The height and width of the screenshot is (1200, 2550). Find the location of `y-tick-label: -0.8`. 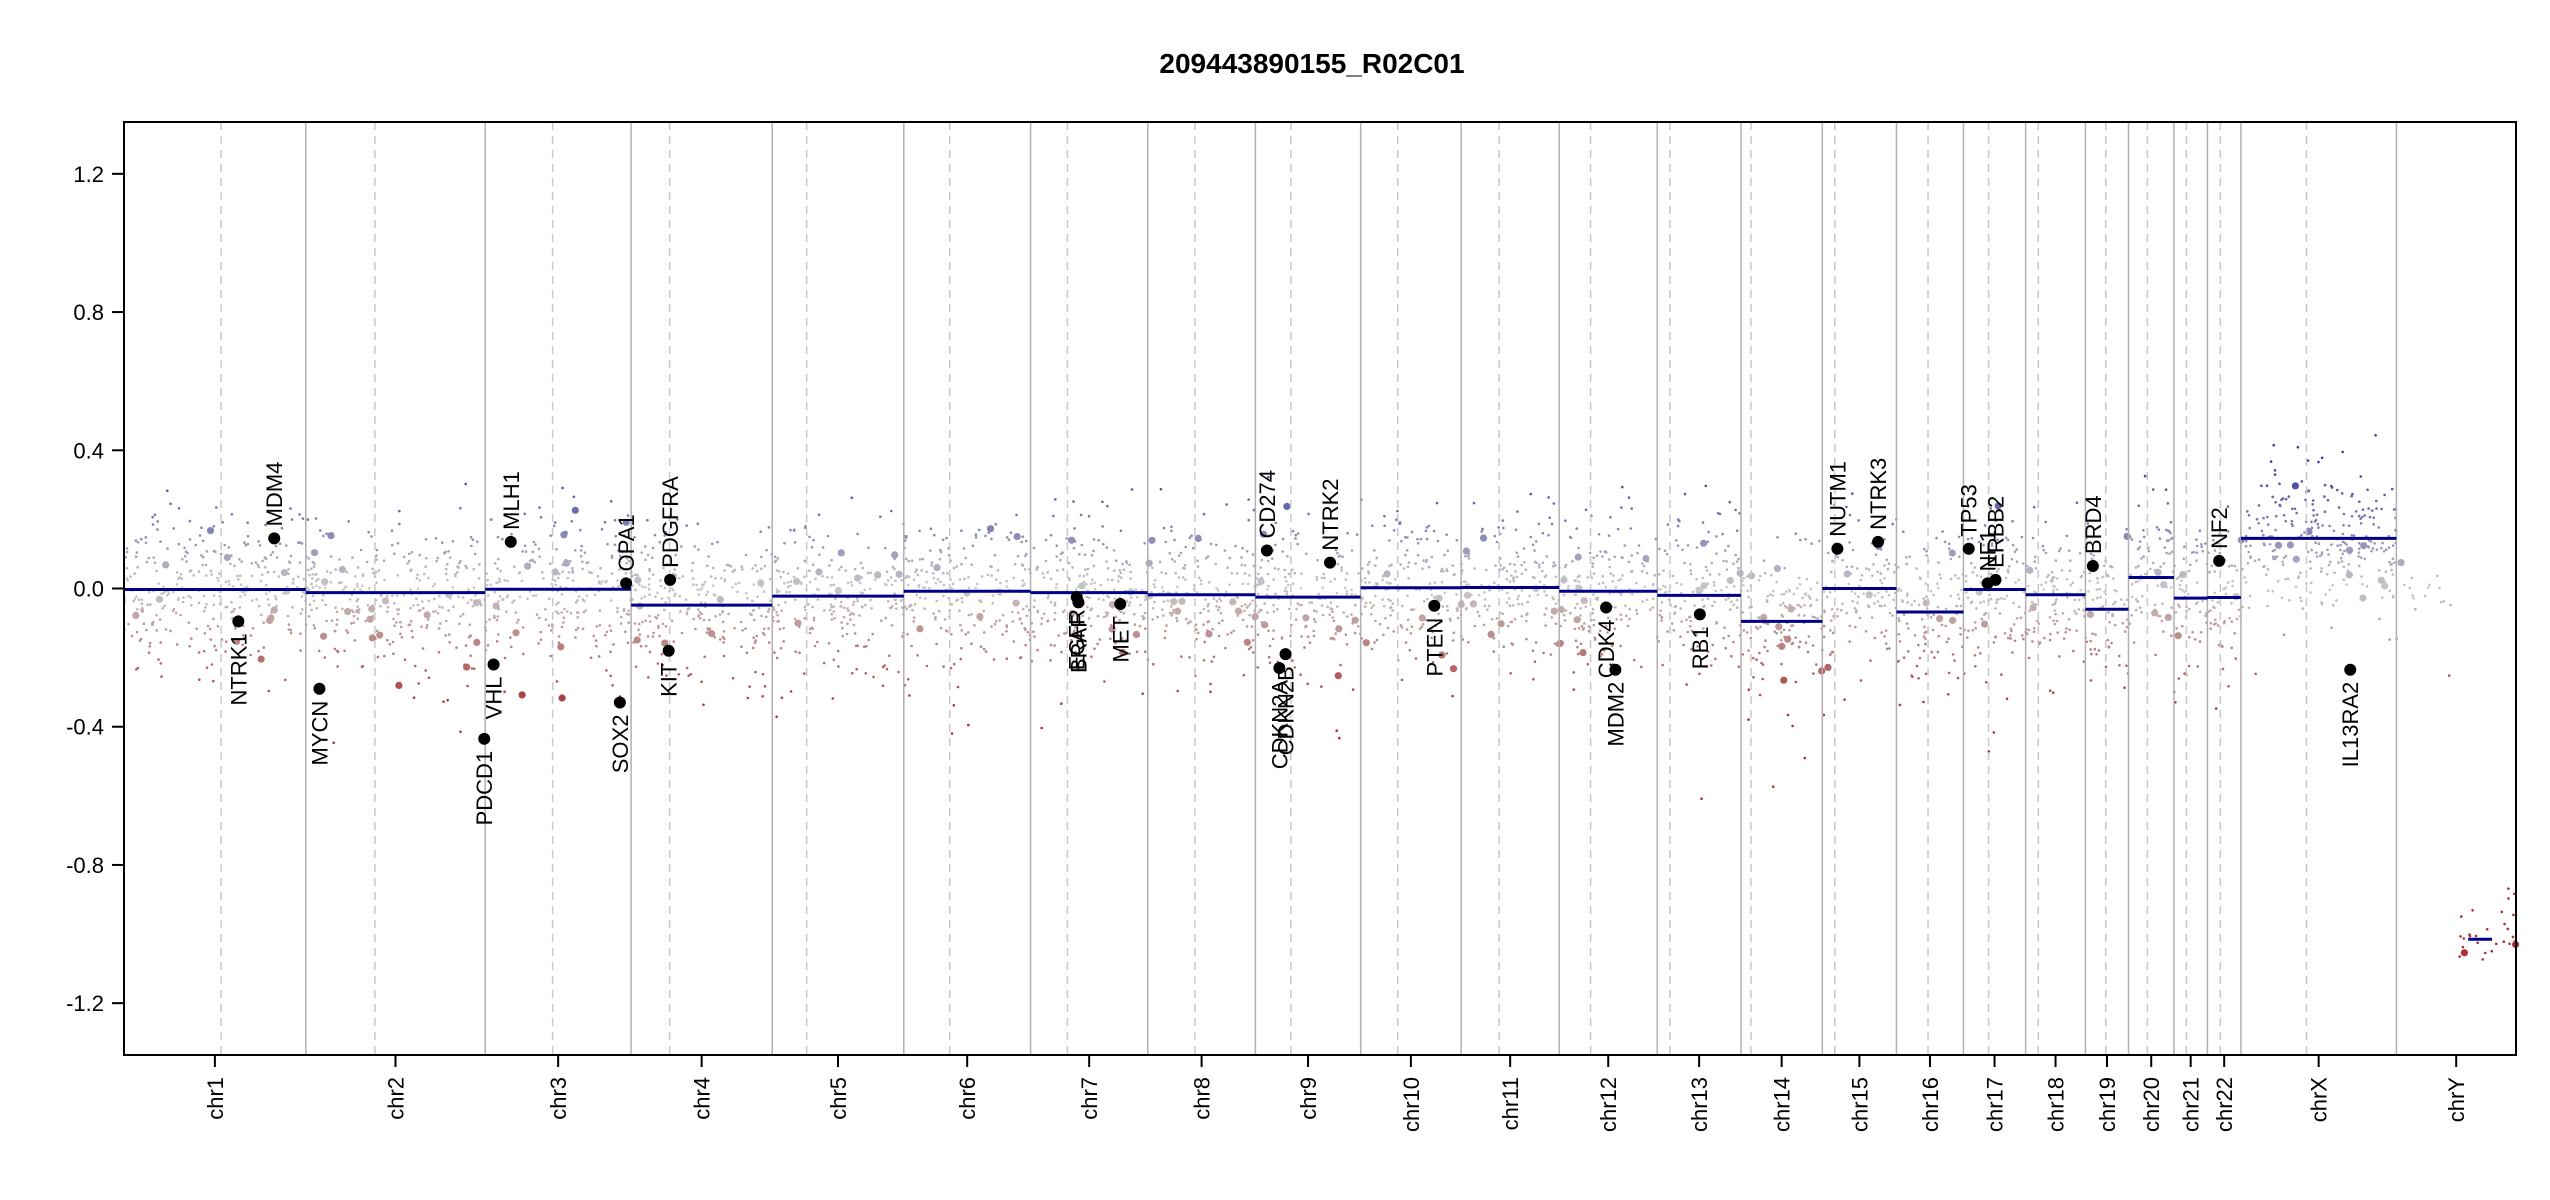

y-tick-label: -0.8 is located at coordinates (85, 865).